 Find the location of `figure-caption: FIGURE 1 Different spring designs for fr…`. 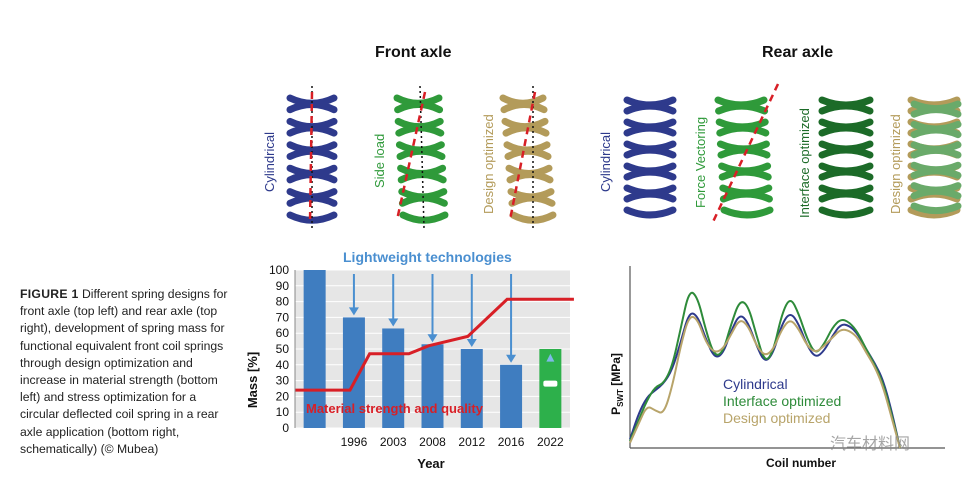

figure-caption: FIGURE 1 Different spring designs for fr… is located at coordinates (124, 372).